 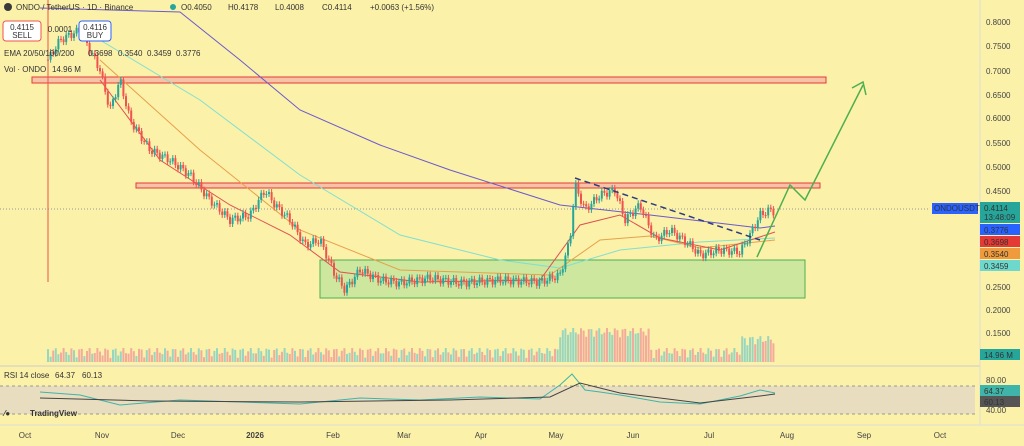 I want to click on symbol-badge-bg, so click(x=955, y=208).